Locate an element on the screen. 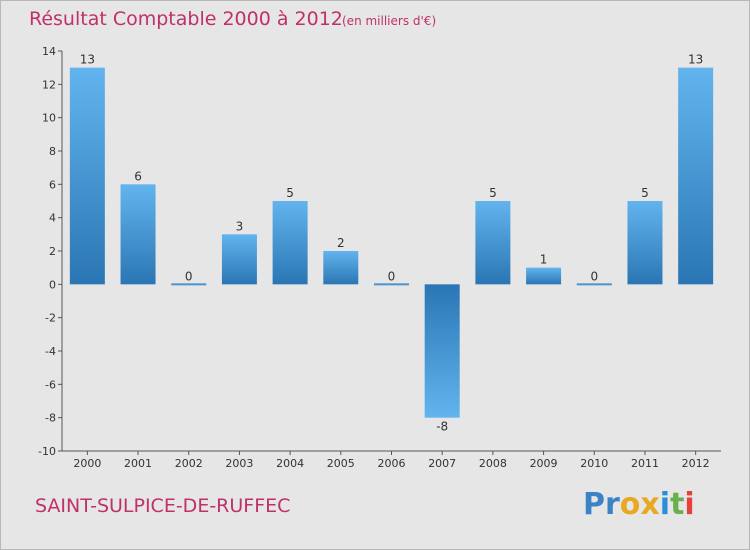 Image resolution: width=750 pixels, height=550 pixels. y-tick-label: 2 is located at coordinates (52, 251).